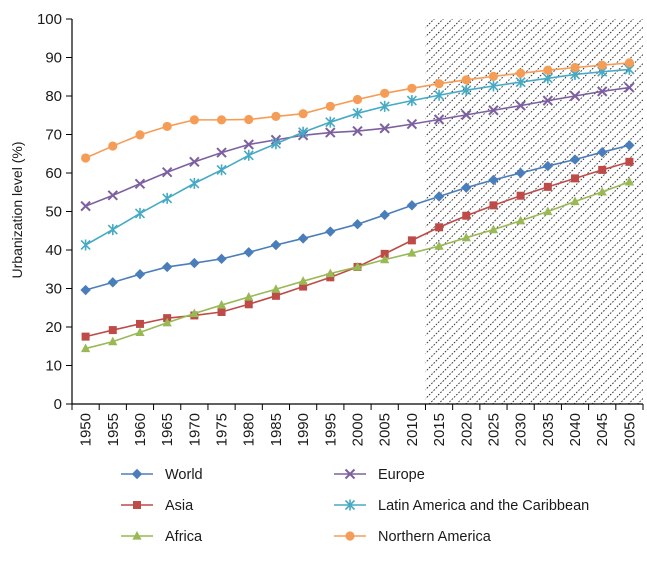 The height and width of the screenshot is (571, 647). What do you see at coordinates (194, 429) in the screenshot?
I see `x-tick-label: 1970` at bounding box center [194, 429].